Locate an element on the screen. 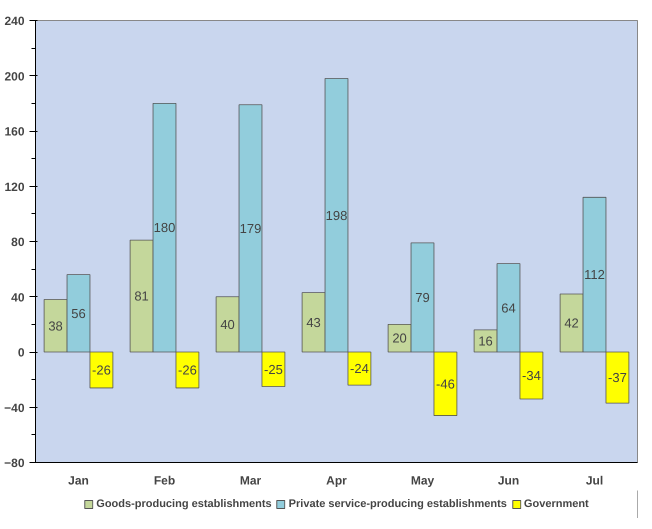 This screenshot has height=529, width=652. data-label: 16 is located at coordinates (485, 340).